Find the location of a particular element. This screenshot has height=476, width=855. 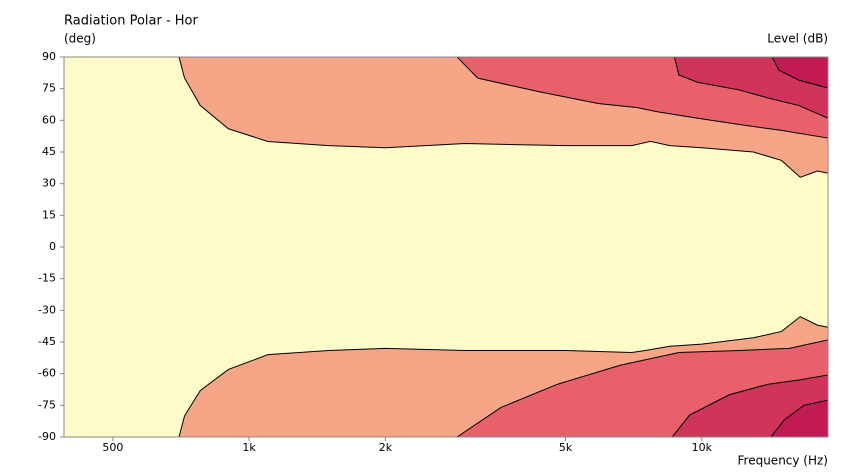

y-tick-label: 60 is located at coordinates (49, 119).